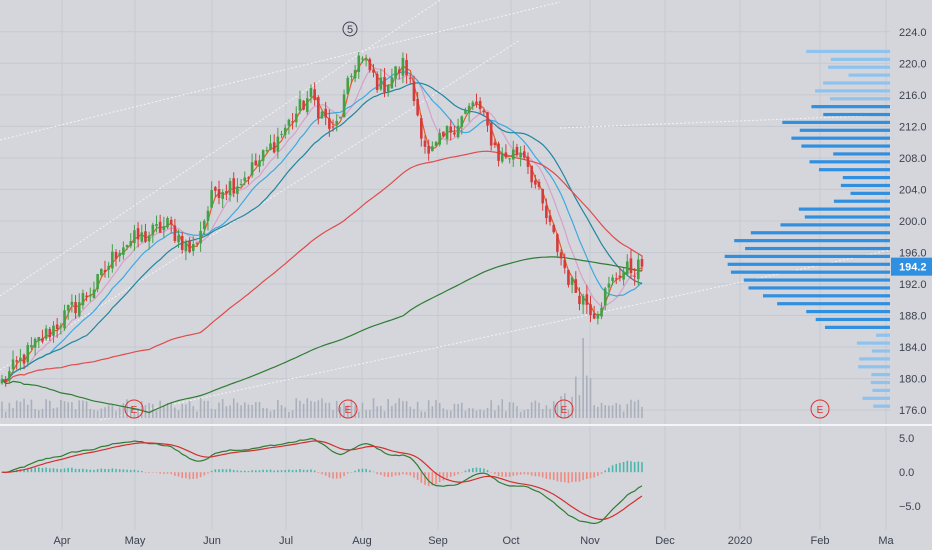 This screenshot has width=932, height=550. What do you see at coordinates (913, 96) in the screenshot?
I see `price-tick-label: 216.0` at bounding box center [913, 96].